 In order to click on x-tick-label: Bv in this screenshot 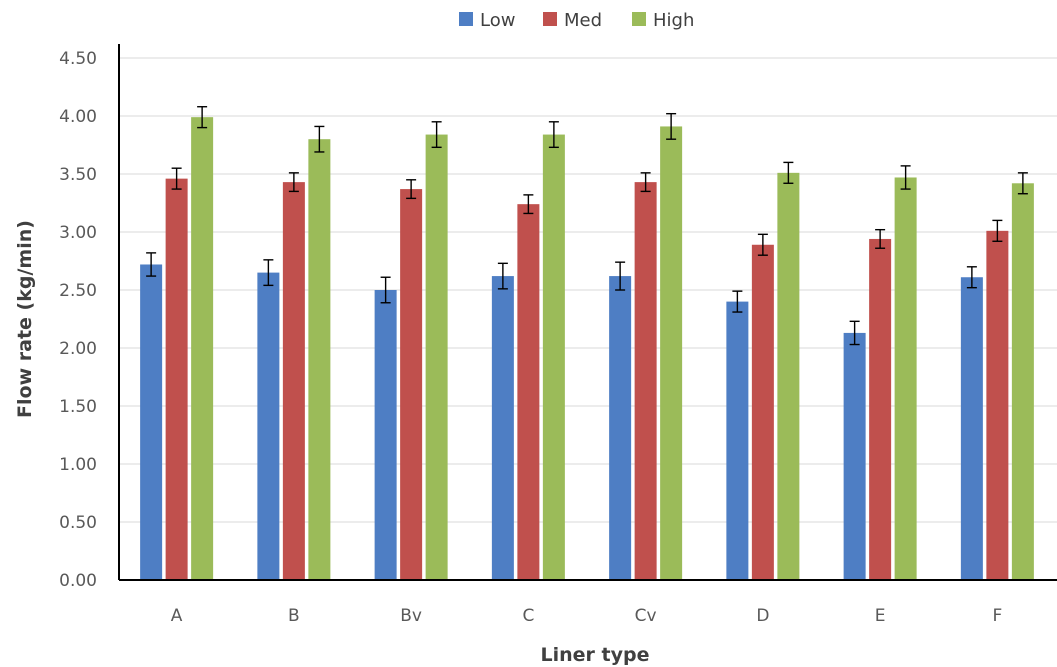, I will do `click(411, 616)`.